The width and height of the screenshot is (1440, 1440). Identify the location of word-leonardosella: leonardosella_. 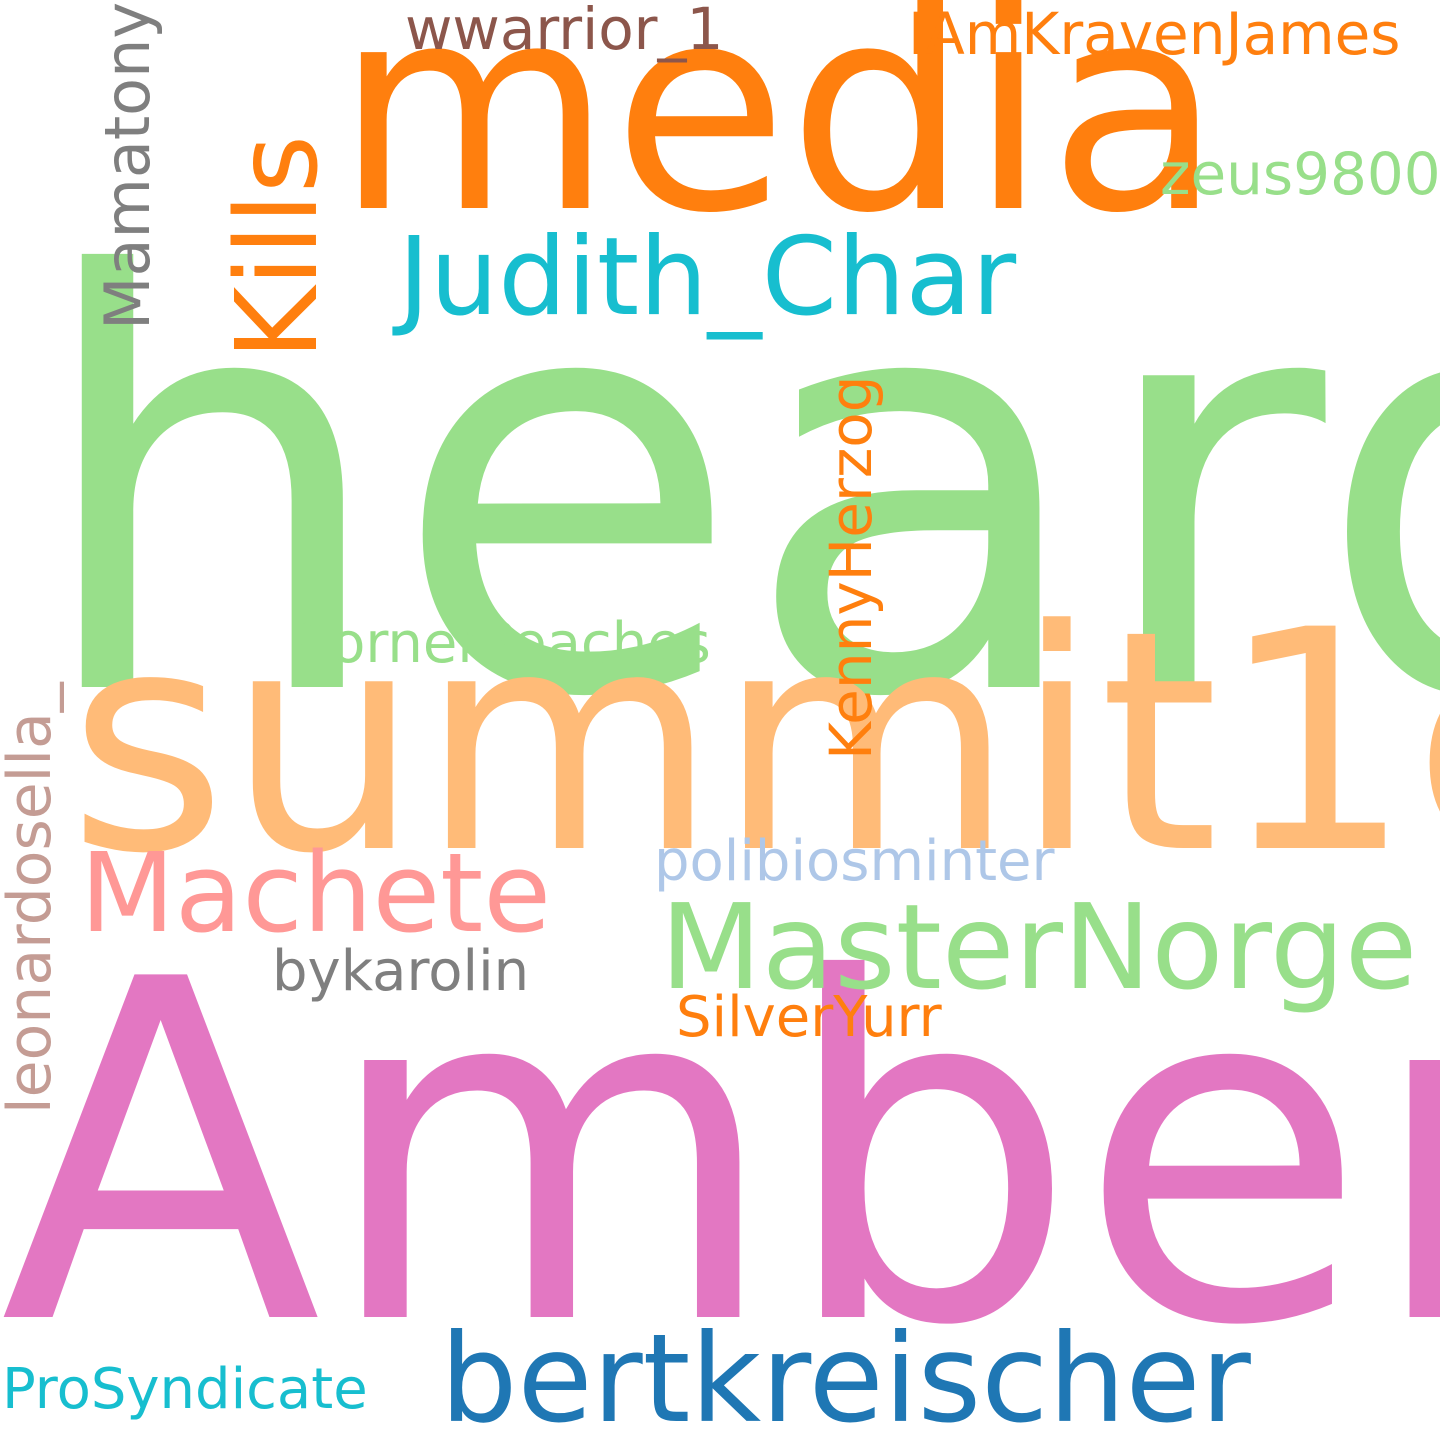
(32, 898).